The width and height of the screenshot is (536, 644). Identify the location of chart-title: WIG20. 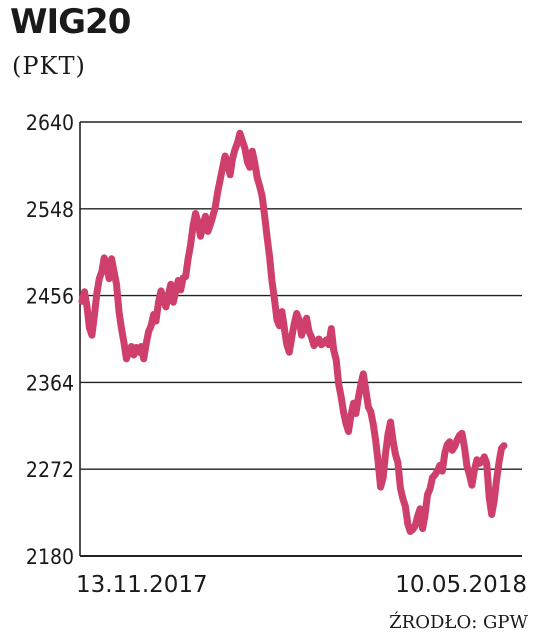
(70, 22).